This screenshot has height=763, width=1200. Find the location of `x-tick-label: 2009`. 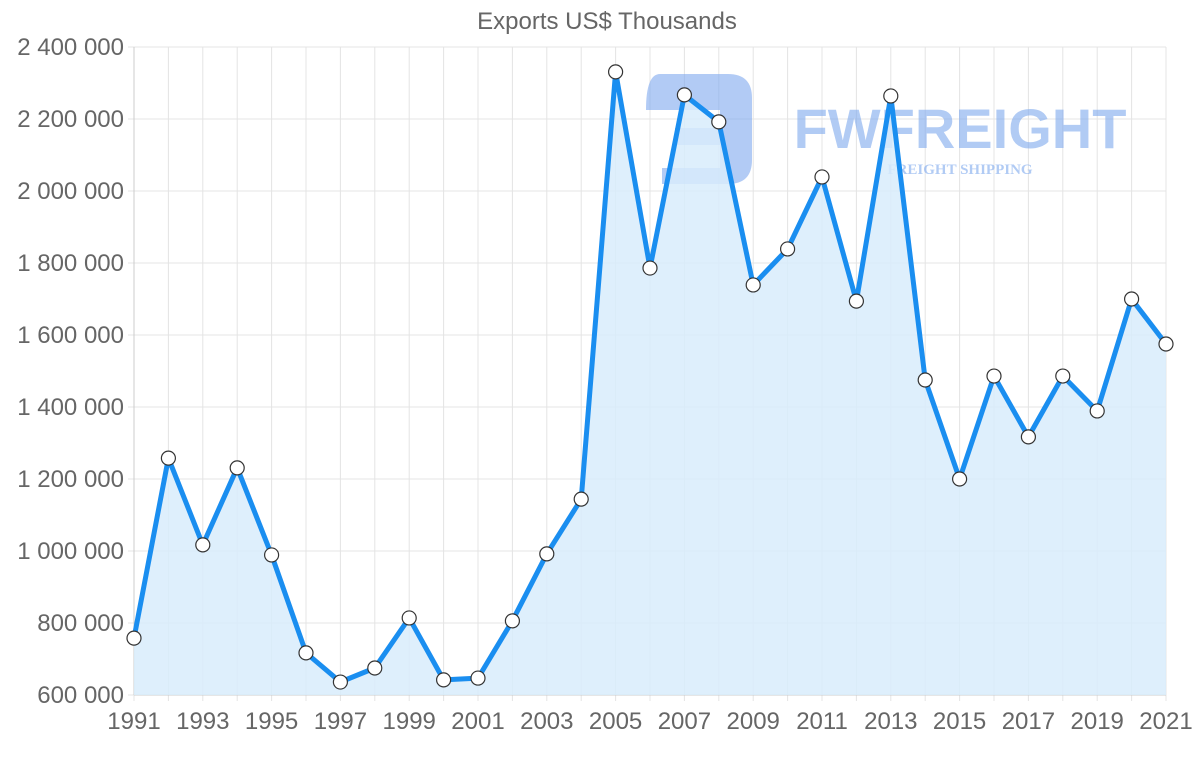

x-tick-label: 2009 is located at coordinates (753, 721).